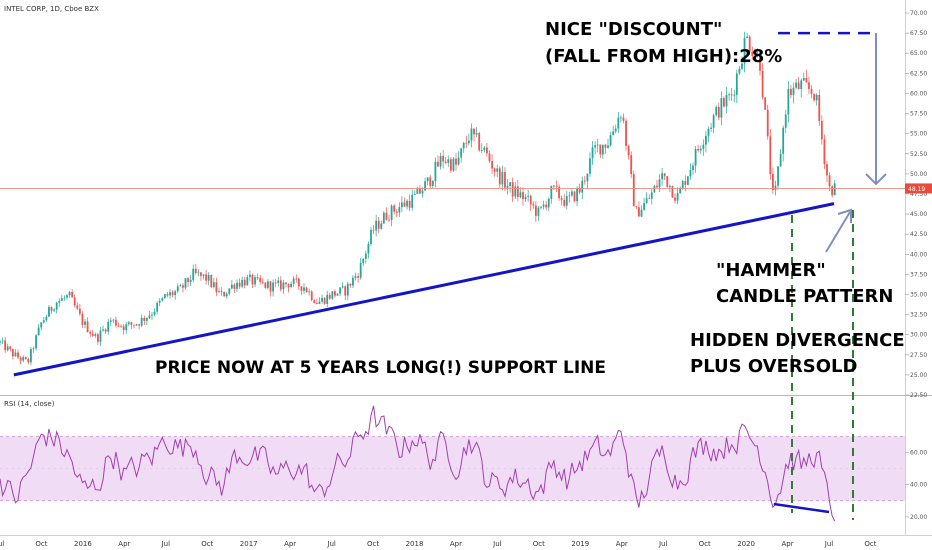  I want to click on time-tick-label: Oct, so click(207, 544).